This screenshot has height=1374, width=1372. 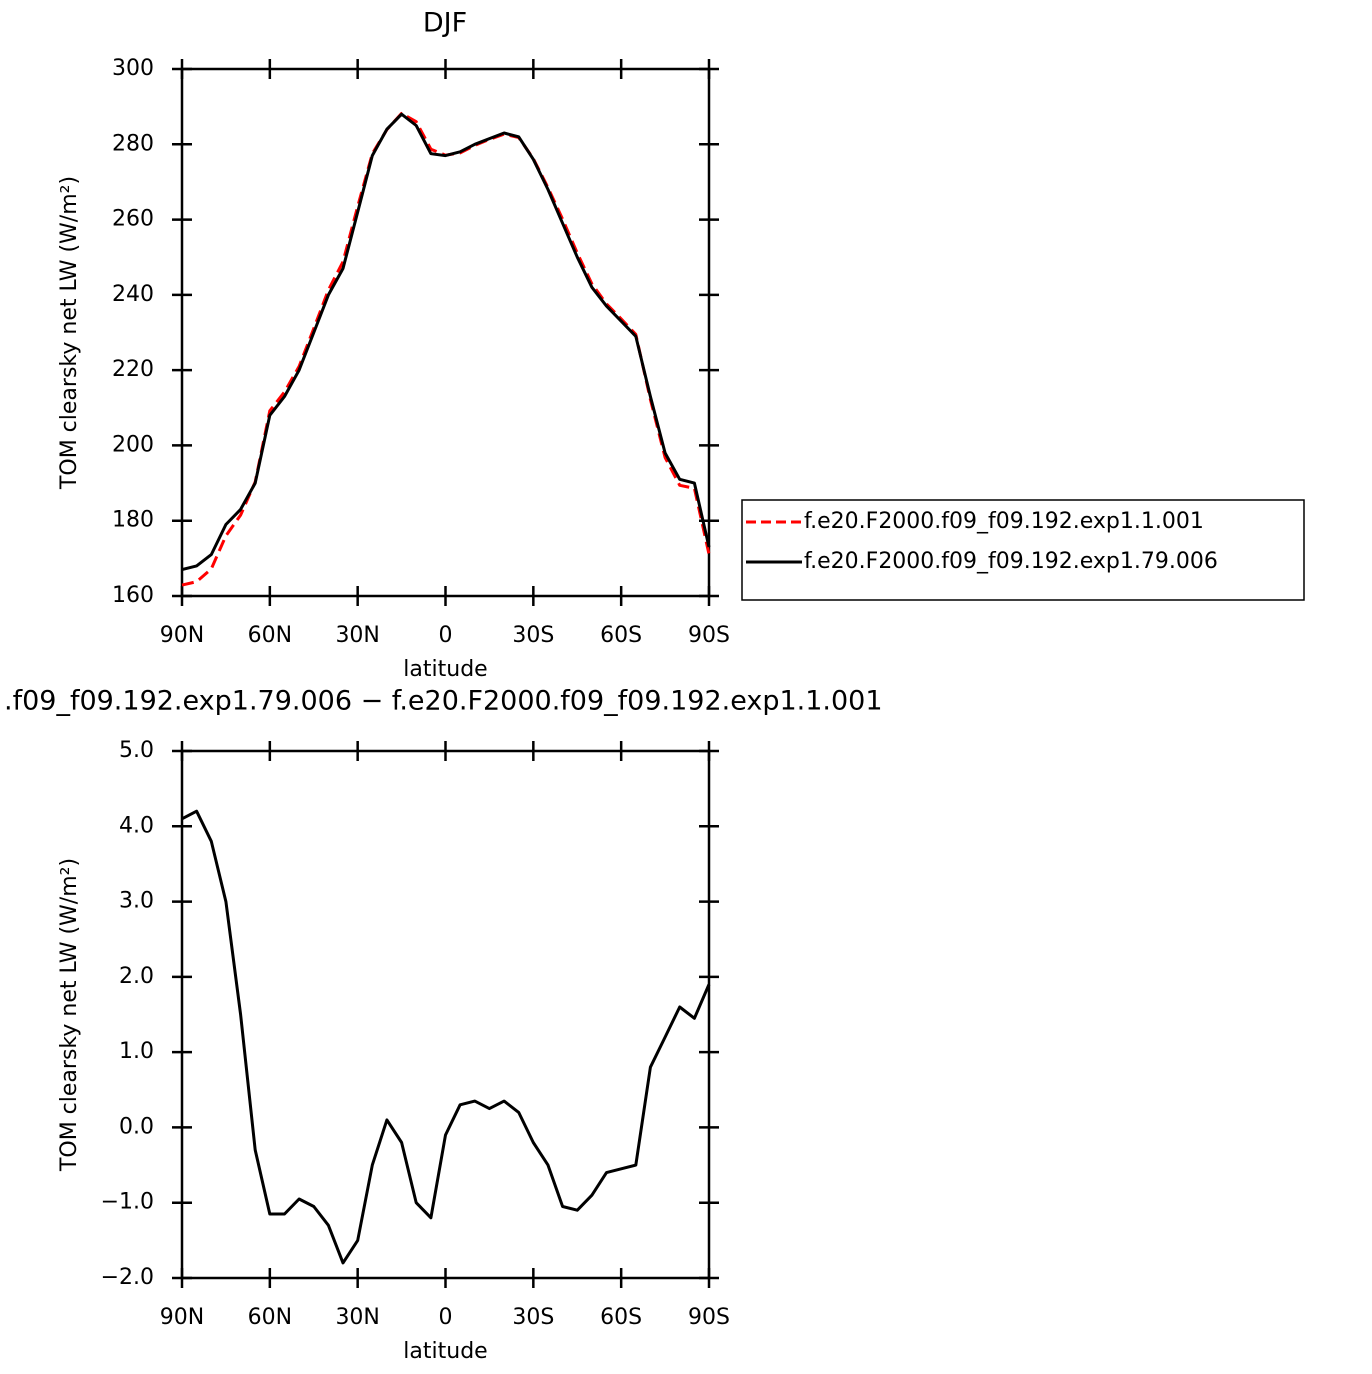 What do you see at coordinates (127, 1277) in the screenshot?
I see `y-tick-label: −2.0` at bounding box center [127, 1277].